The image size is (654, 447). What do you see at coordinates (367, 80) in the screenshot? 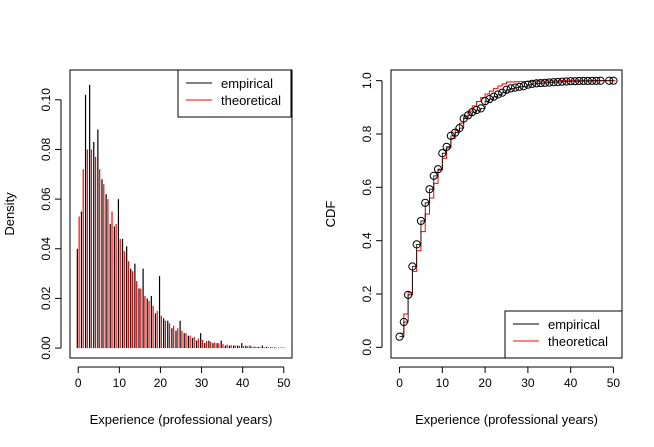
I see `cdf-y-tick-label: 1.0` at bounding box center [367, 80].